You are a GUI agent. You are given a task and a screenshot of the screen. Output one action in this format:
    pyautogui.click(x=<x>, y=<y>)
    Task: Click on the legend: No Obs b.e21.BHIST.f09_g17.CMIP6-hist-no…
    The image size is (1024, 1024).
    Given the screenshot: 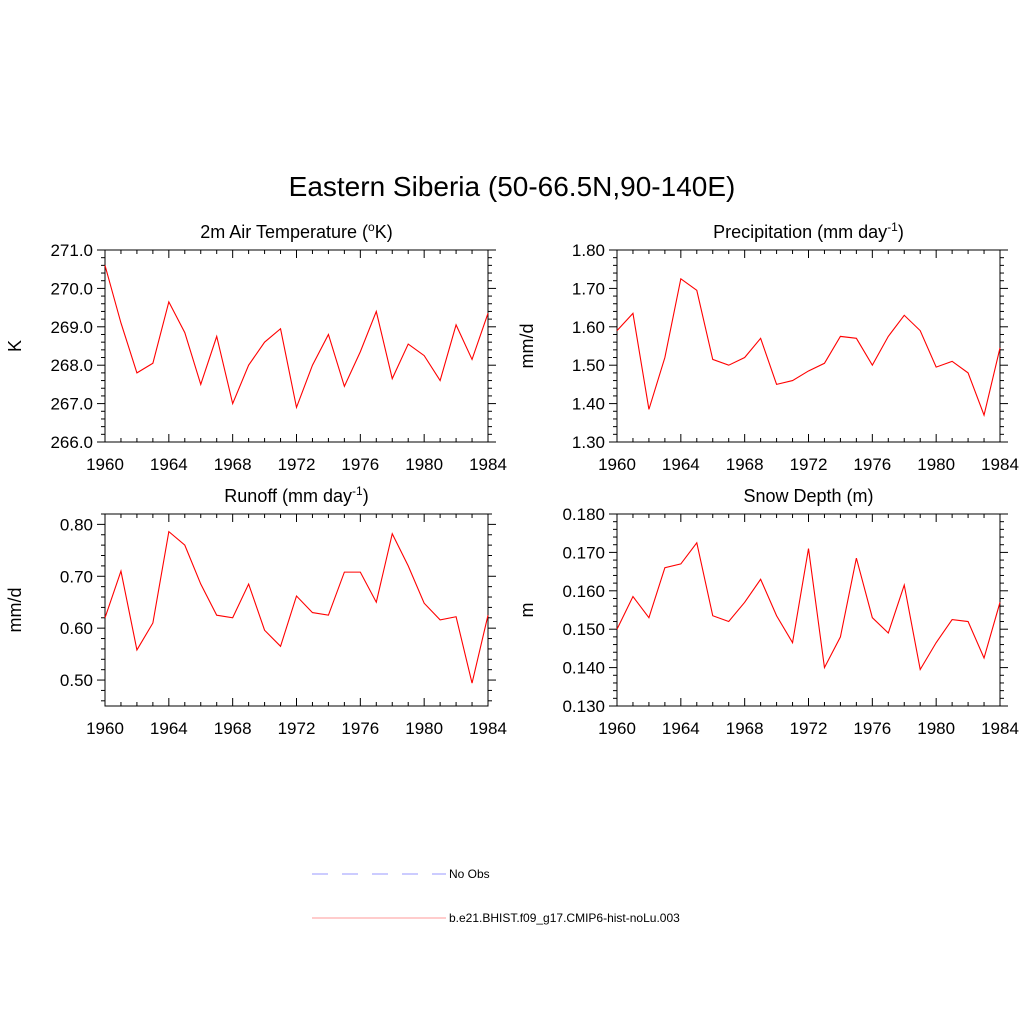 What is the action you would take?
    pyautogui.click(x=496, y=896)
    